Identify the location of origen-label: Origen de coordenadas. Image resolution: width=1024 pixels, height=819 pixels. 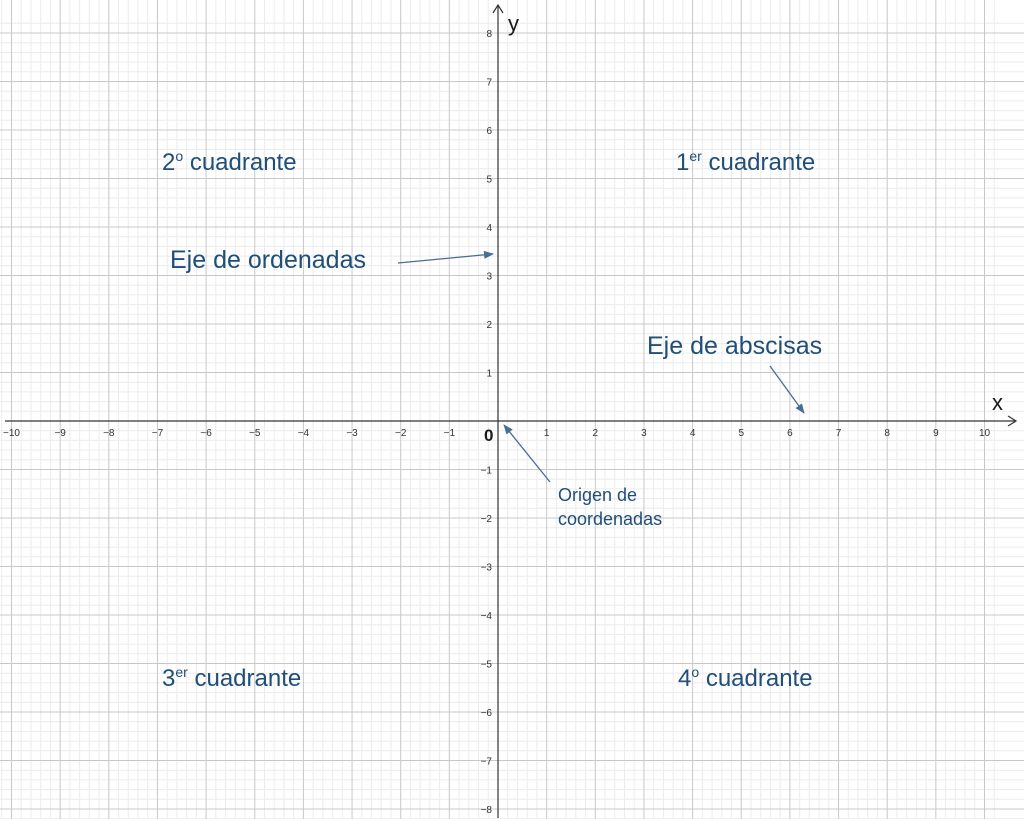
(610, 507).